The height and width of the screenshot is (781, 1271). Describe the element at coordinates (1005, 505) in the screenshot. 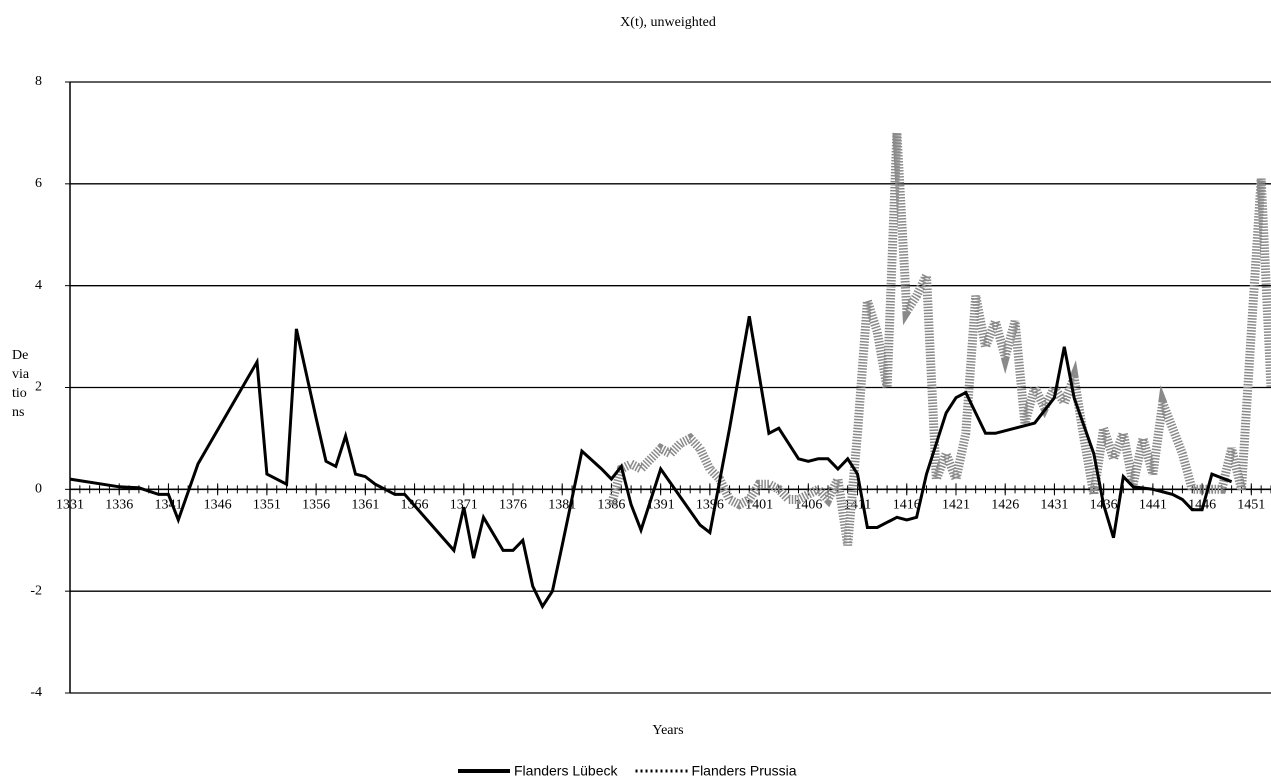

I see `x-tick-label: 1426` at that location.